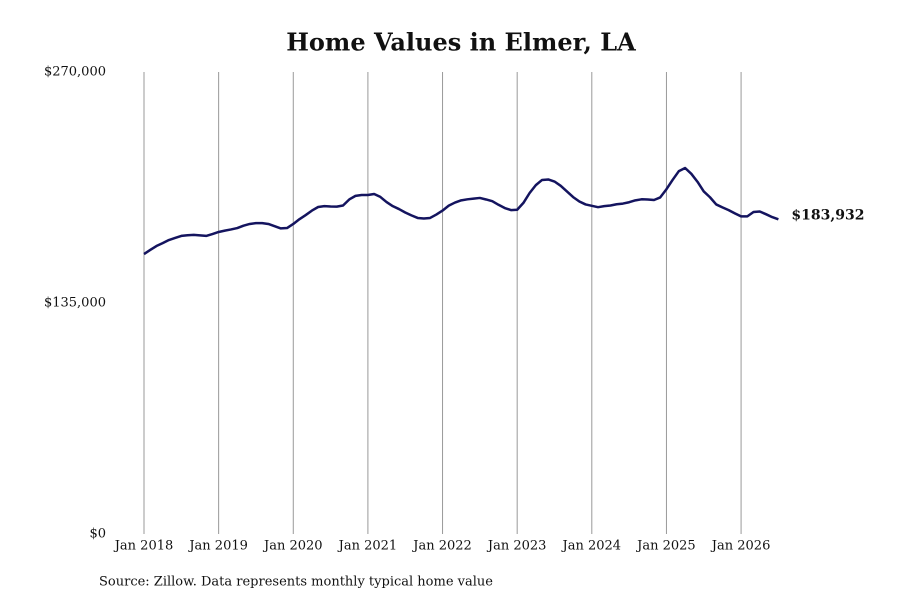  I want to click on y-tick-label: $0, so click(97, 534).